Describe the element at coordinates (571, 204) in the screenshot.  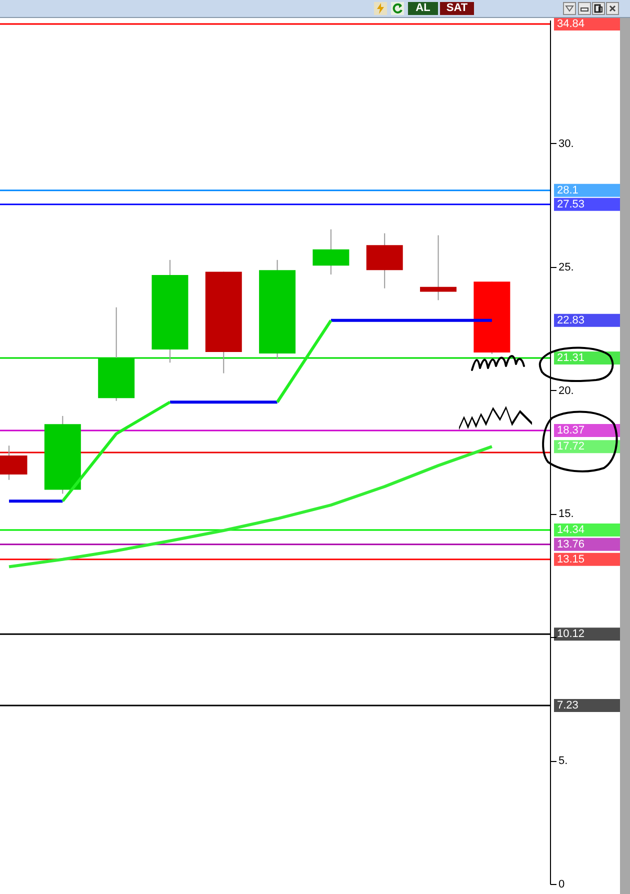
I see `ref-line-label: 27.53` at that location.